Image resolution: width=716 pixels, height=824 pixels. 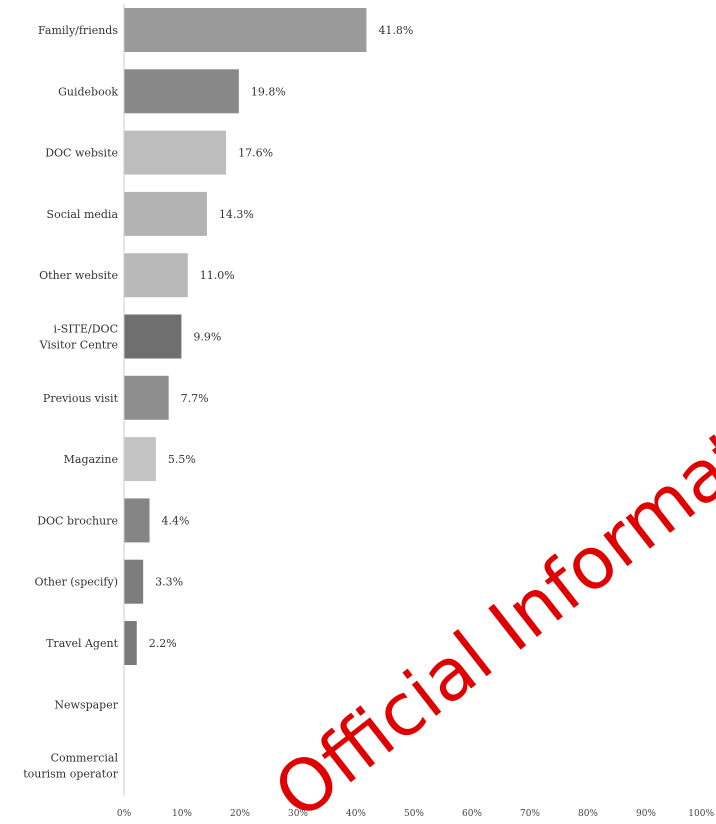 I want to click on category-label: Commercial tourism operator, so click(x=71, y=766).